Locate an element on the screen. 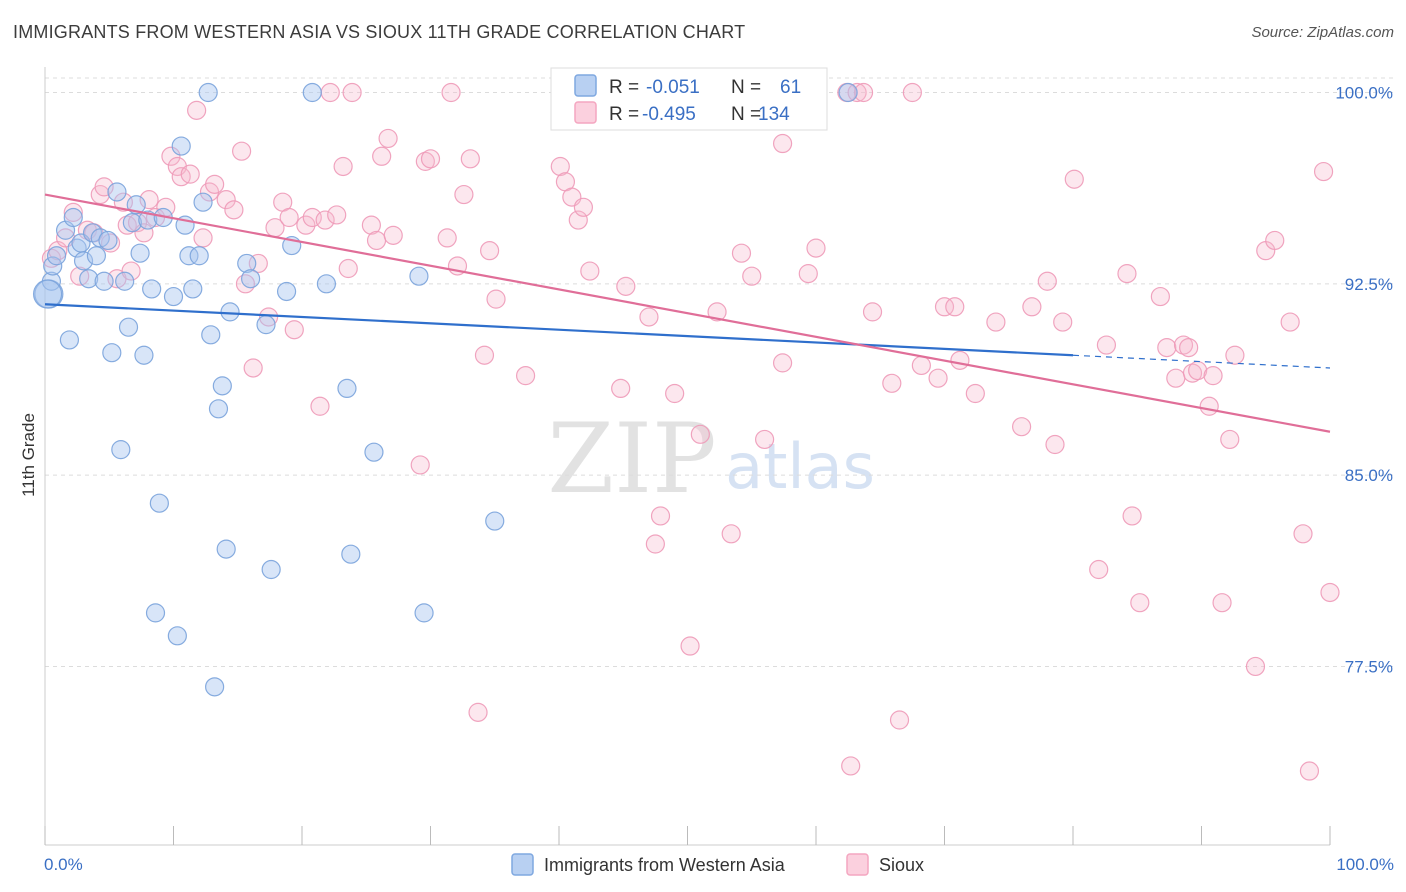 The height and width of the screenshot is (892, 1406). watermark-zip: ZIP is located at coordinates (631, 459).